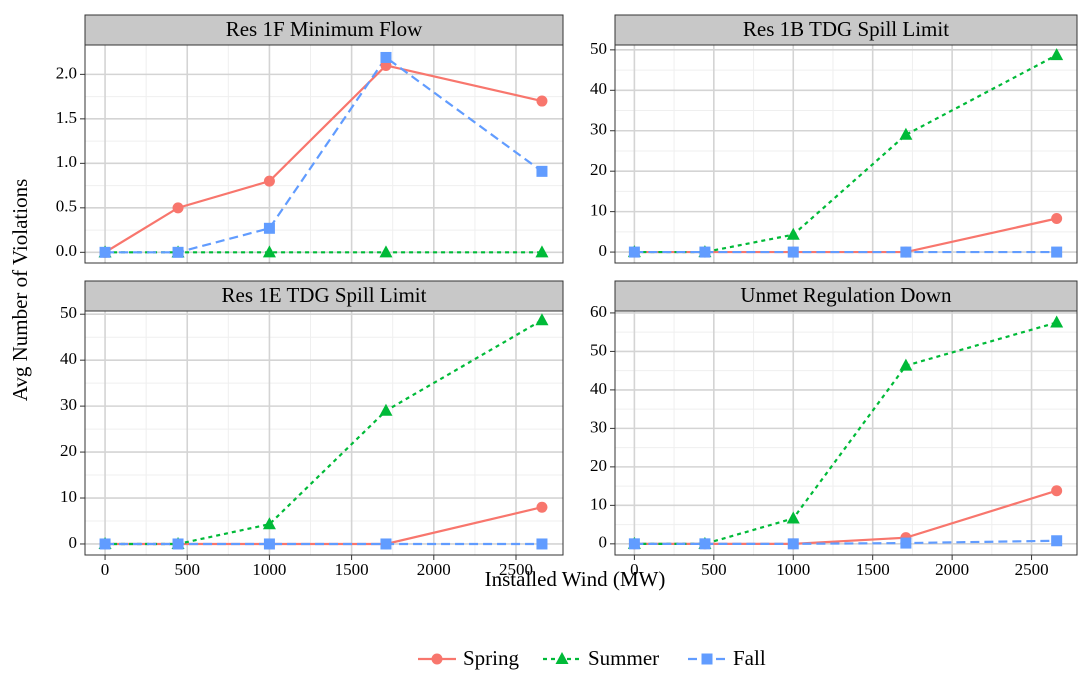 This screenshot has width=1087, height=679. I want to click on panel-title: Res 1B TDG Spill Limit, so click(846, 29).